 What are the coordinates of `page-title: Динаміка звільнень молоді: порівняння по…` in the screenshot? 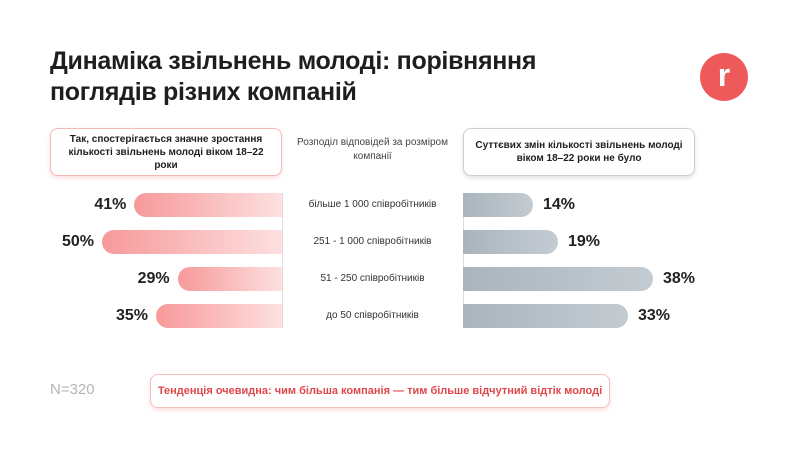 It's located at (293, 76).